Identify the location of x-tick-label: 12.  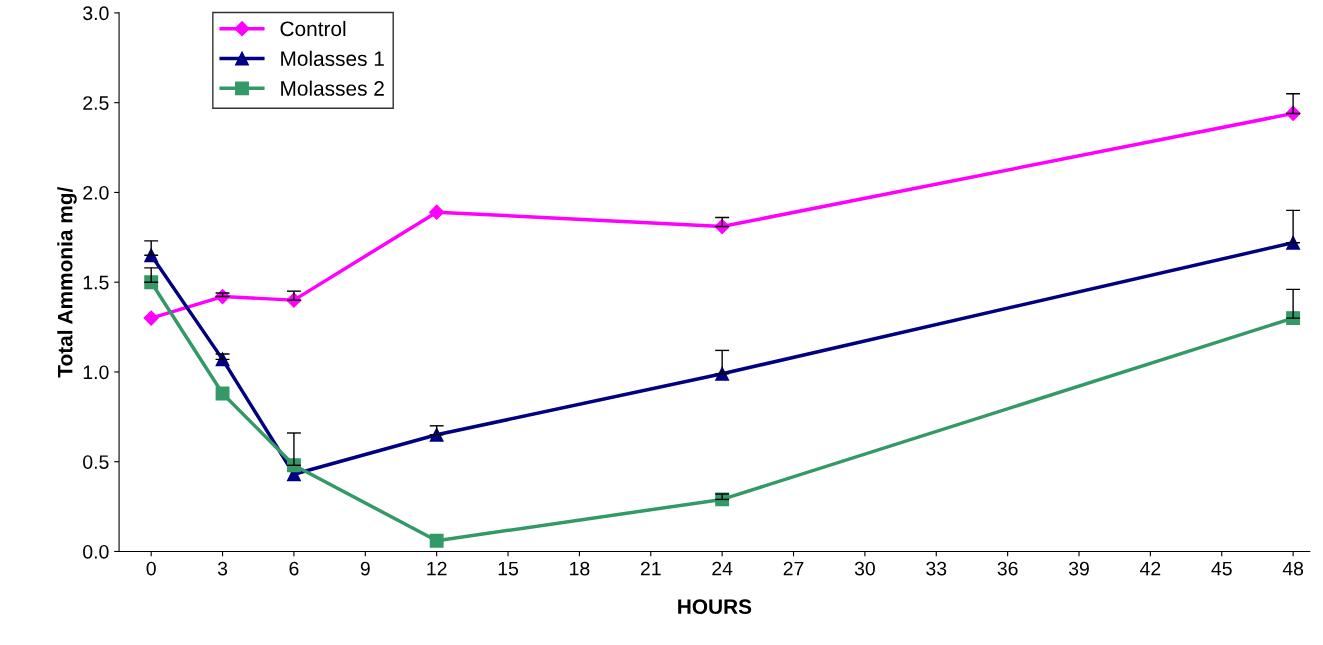
(437, 568).